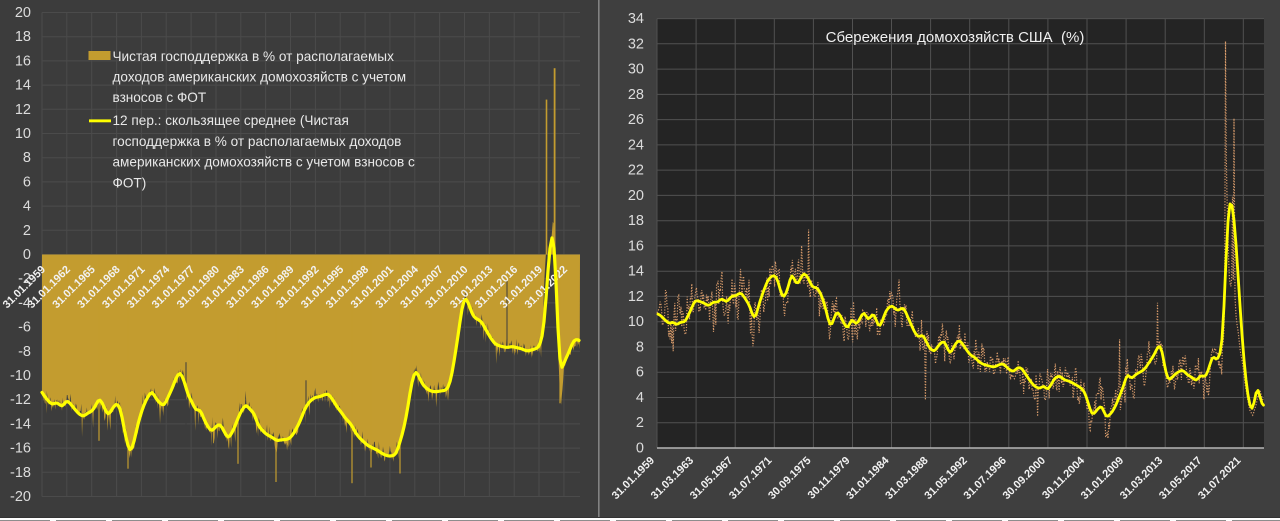 This screenshot has width=1280, height=521. I want to click on svg-text:Чистая господдержка в % от рас: Чистая господдержка в % от располагаемых, so click(254, 56).